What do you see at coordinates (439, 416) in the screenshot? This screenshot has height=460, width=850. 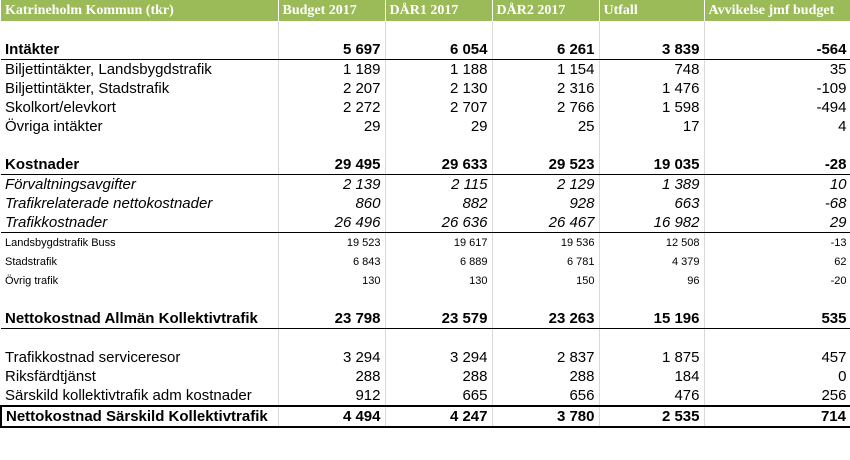 I see `value-cell: 4 247` at bounding box center [439, 416].